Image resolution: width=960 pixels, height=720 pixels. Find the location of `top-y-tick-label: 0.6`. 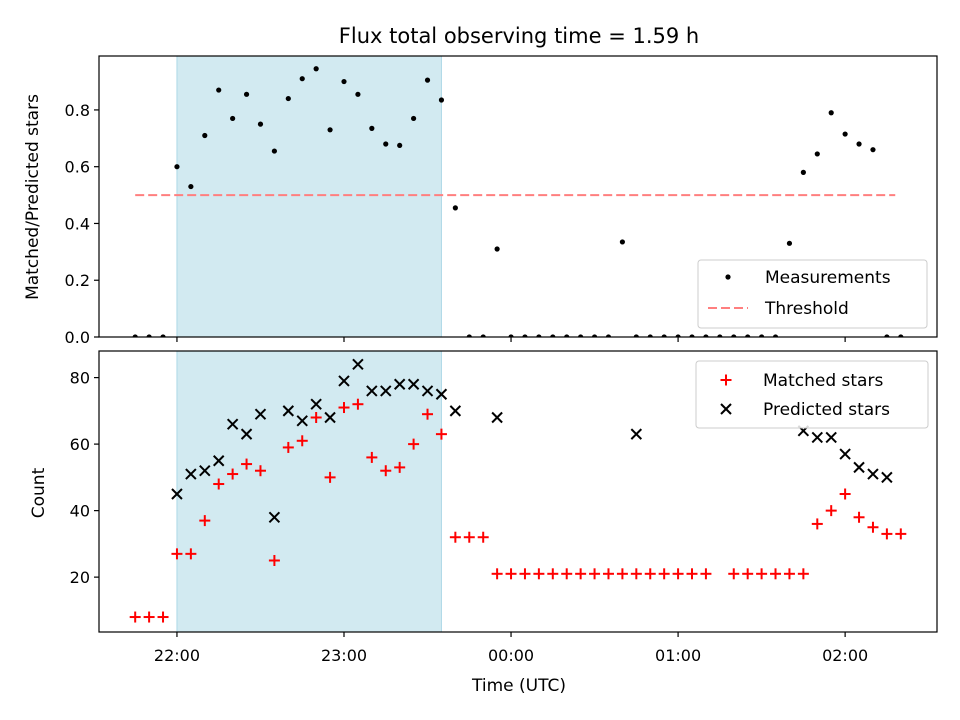

top-y-tick-label: 0.6 is located at coordinates (77, 167).